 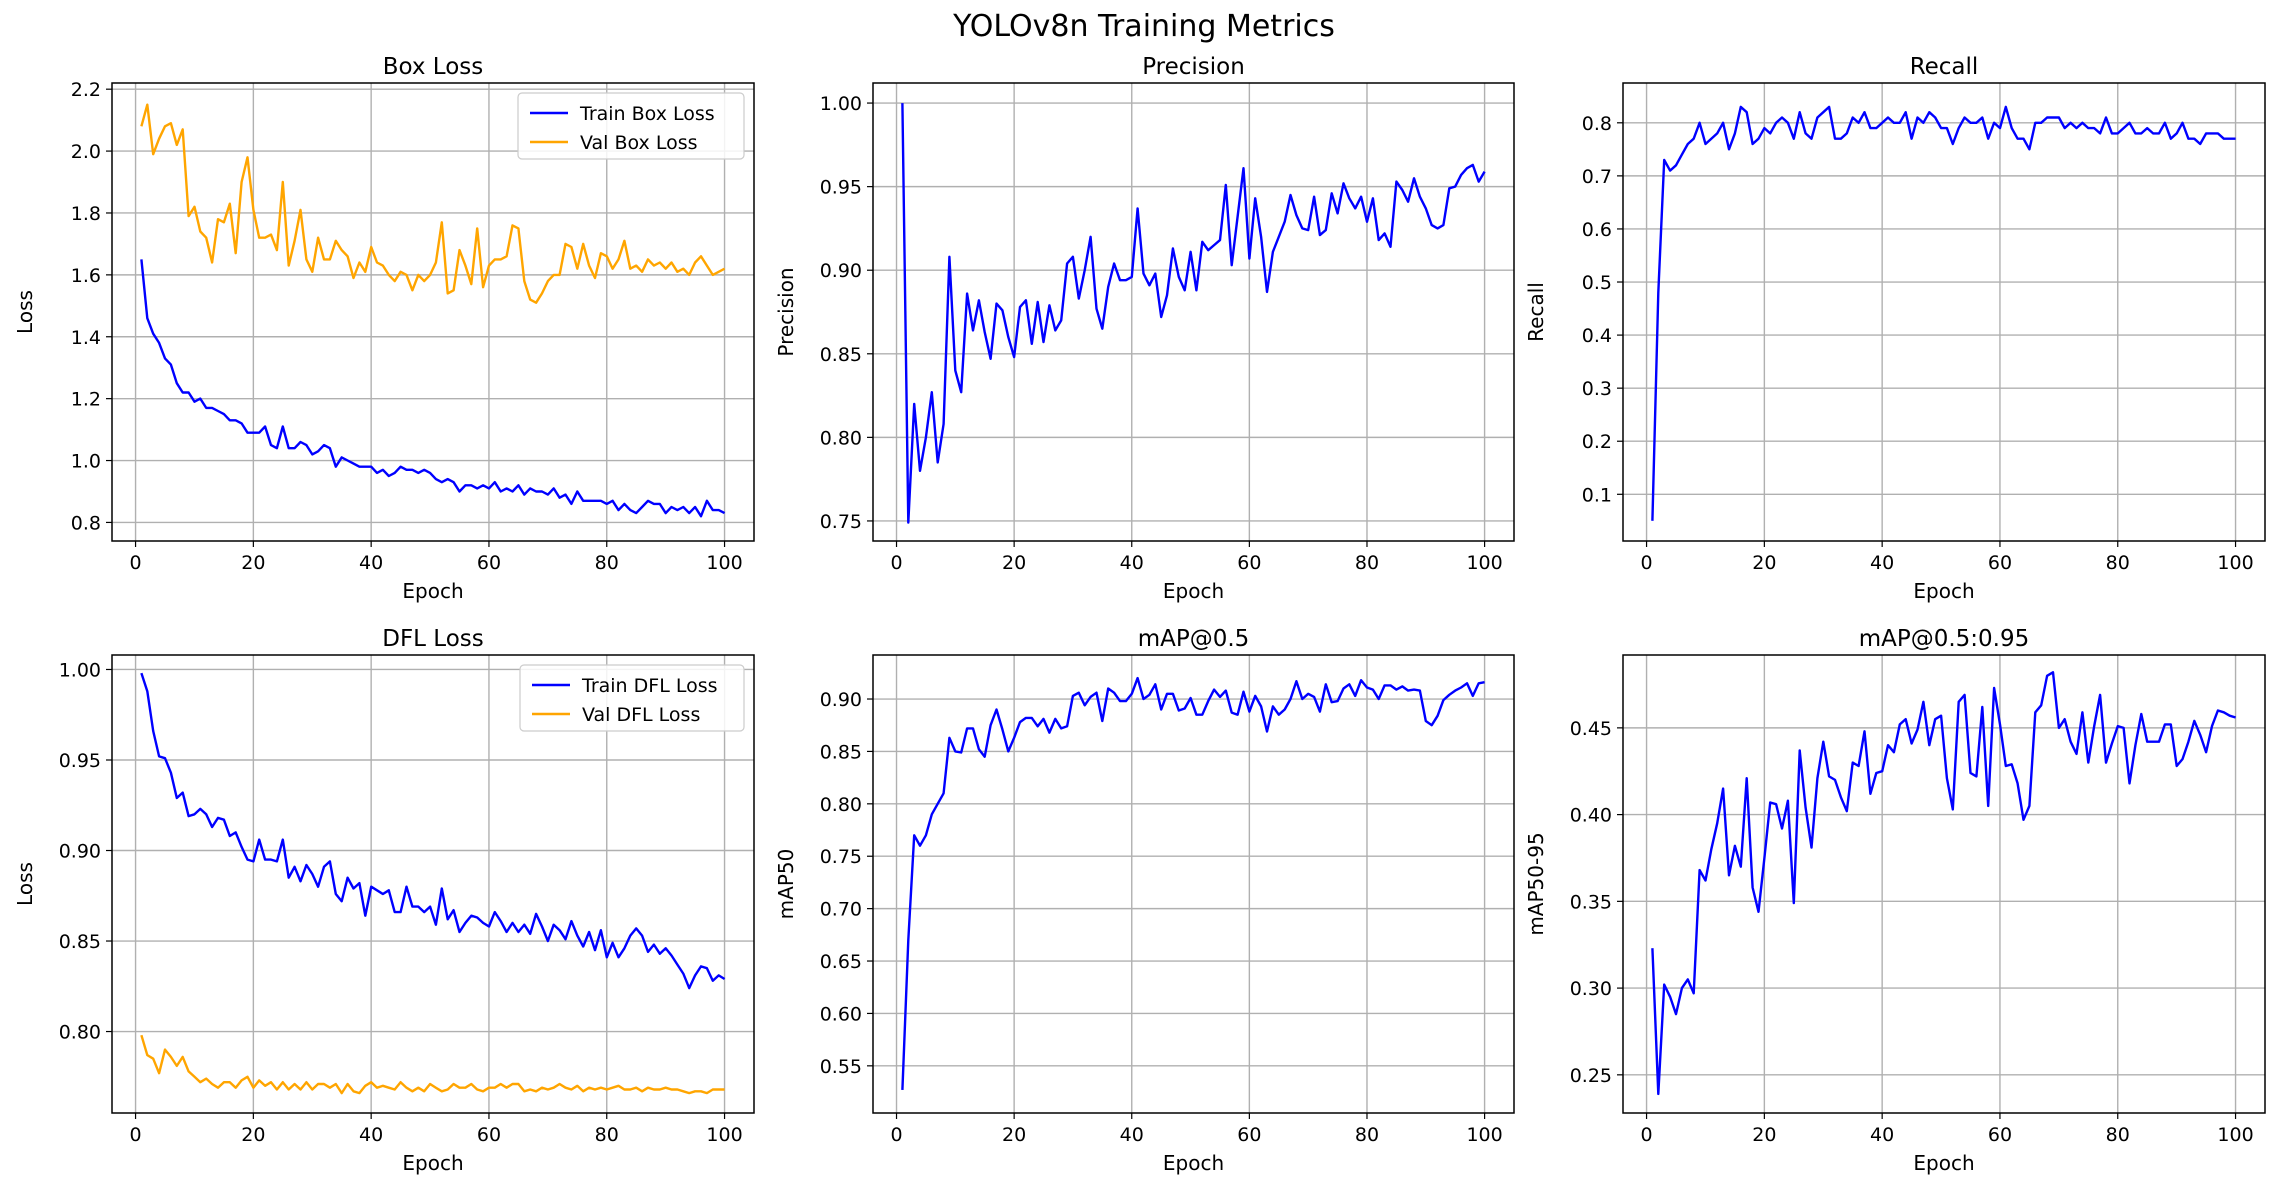 I want to click on figure-title: YOLOv8n Training Metrics, so click(x=1143, y=26).